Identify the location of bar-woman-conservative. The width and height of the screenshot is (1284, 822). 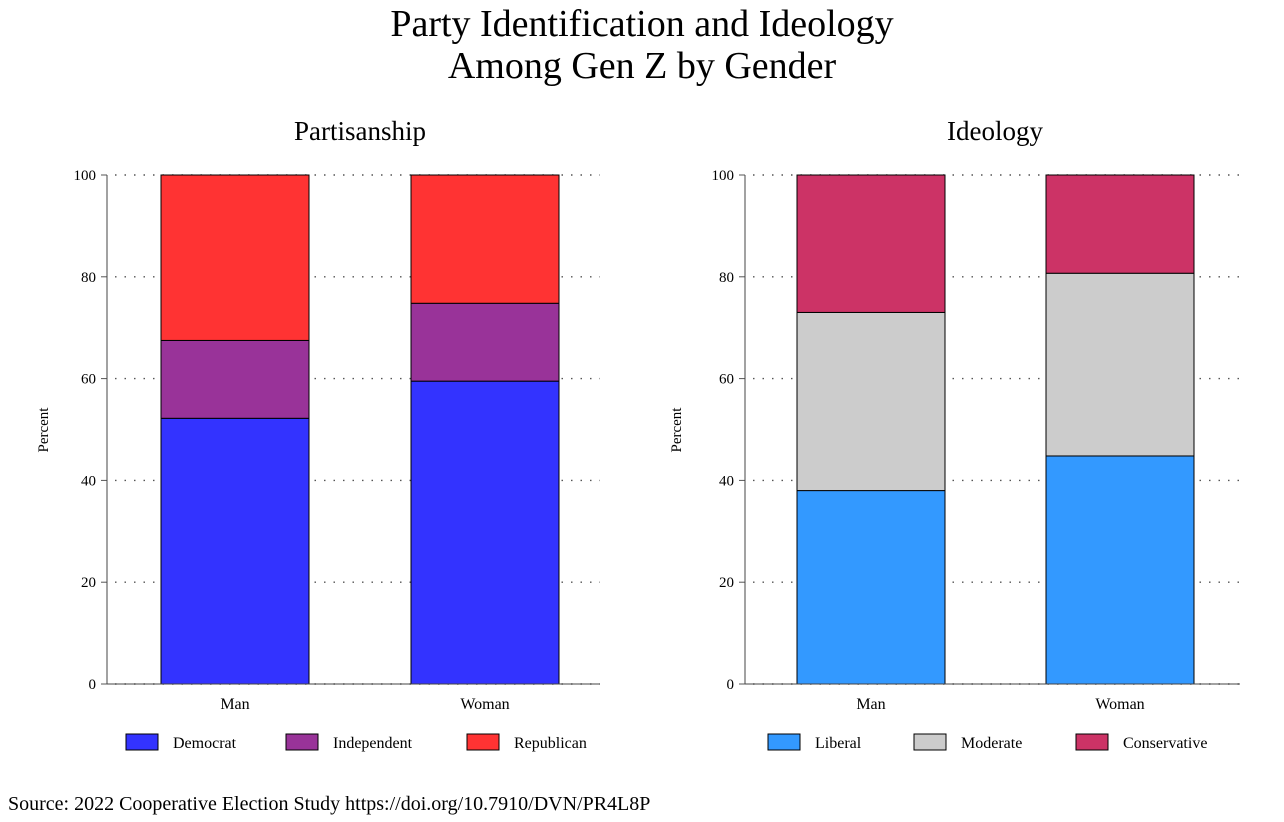
(1120, 224).